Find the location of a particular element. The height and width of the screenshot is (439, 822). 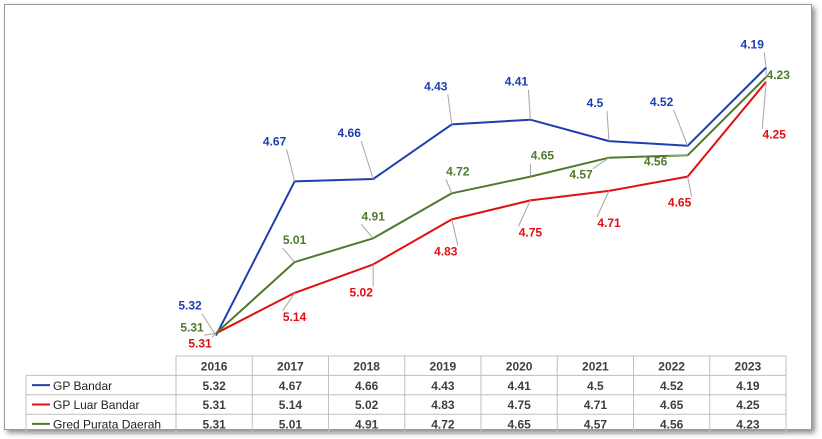

table-cell: 4.67 is located at coordinates (291, 386).